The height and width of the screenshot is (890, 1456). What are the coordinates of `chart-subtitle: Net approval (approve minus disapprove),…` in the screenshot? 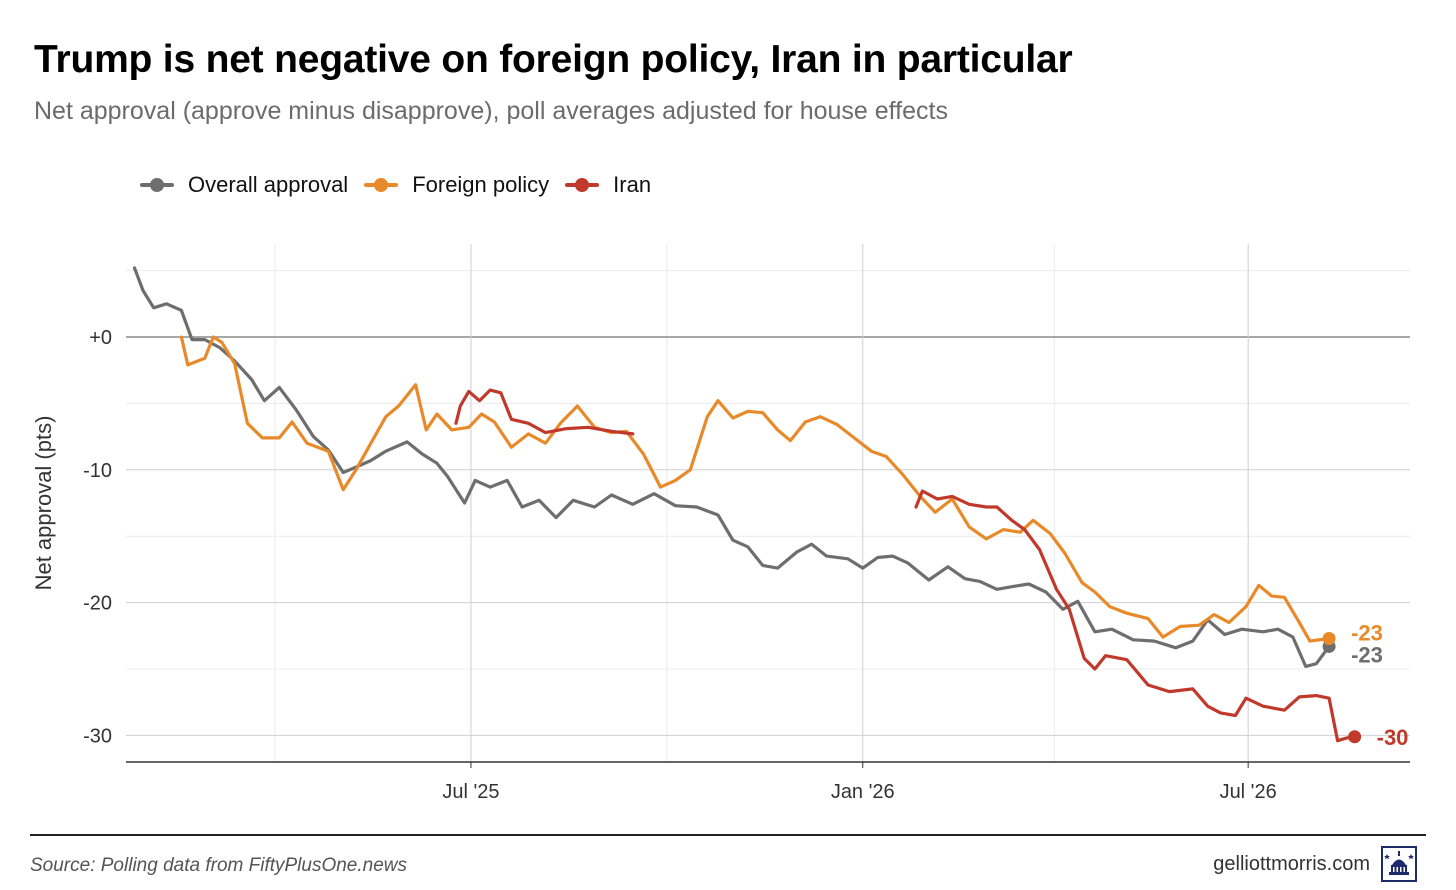 It's located at (491, 111).